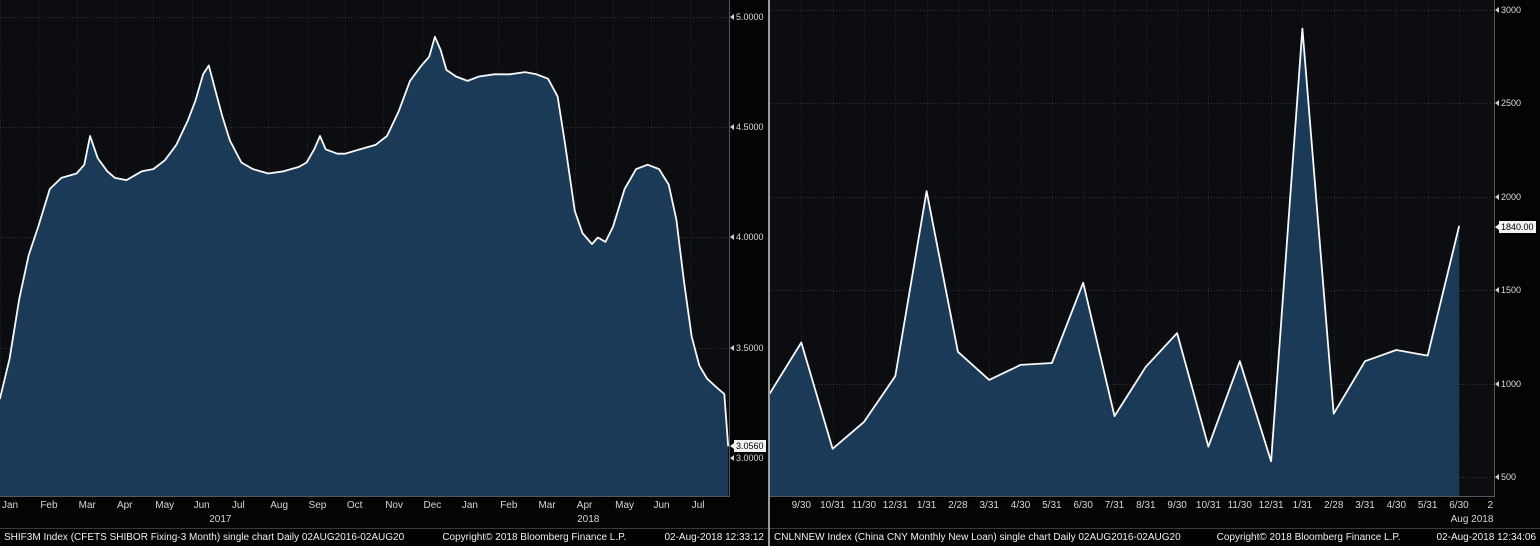  What do you see at coordinates (469, 505) in the screenshot?
I see `x-tick-label: Jan` at bounding box center [469, 505].